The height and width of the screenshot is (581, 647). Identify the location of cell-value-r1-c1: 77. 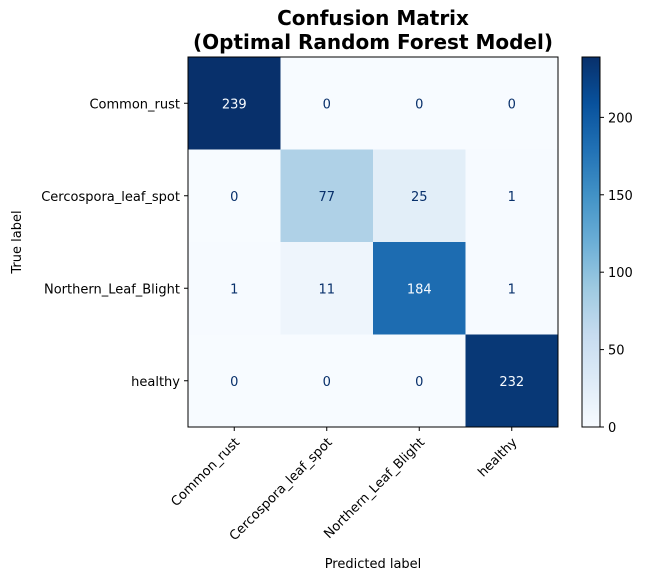
(326, 197).